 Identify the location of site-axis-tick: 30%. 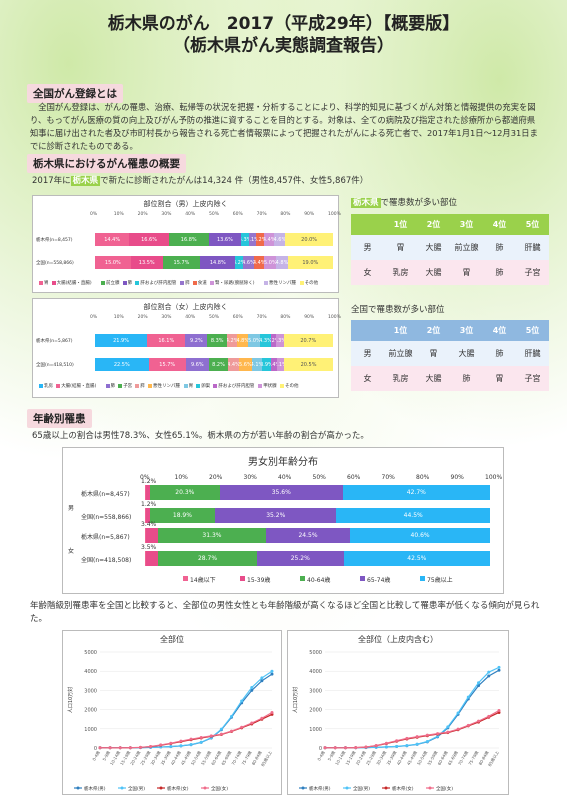
(166, 317).